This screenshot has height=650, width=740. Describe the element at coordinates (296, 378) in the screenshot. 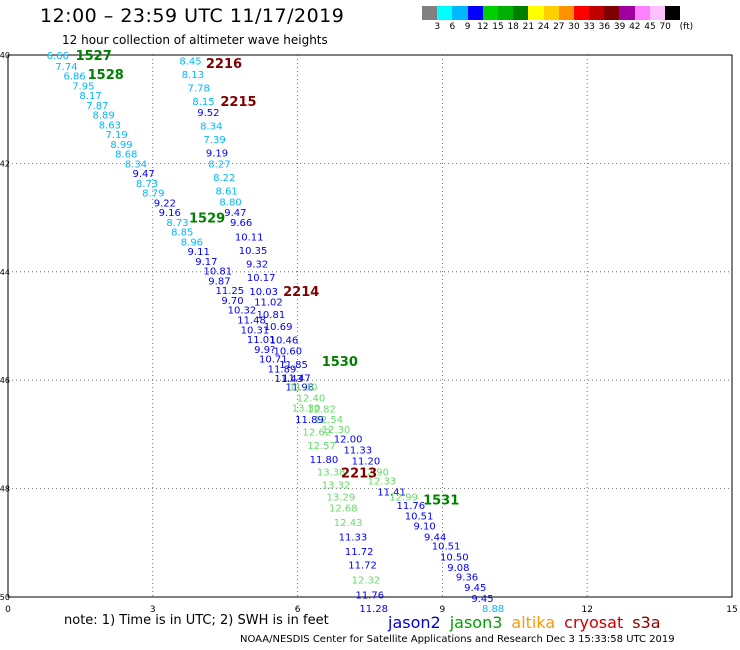

I see `wave-reading: 11.47` at that location.